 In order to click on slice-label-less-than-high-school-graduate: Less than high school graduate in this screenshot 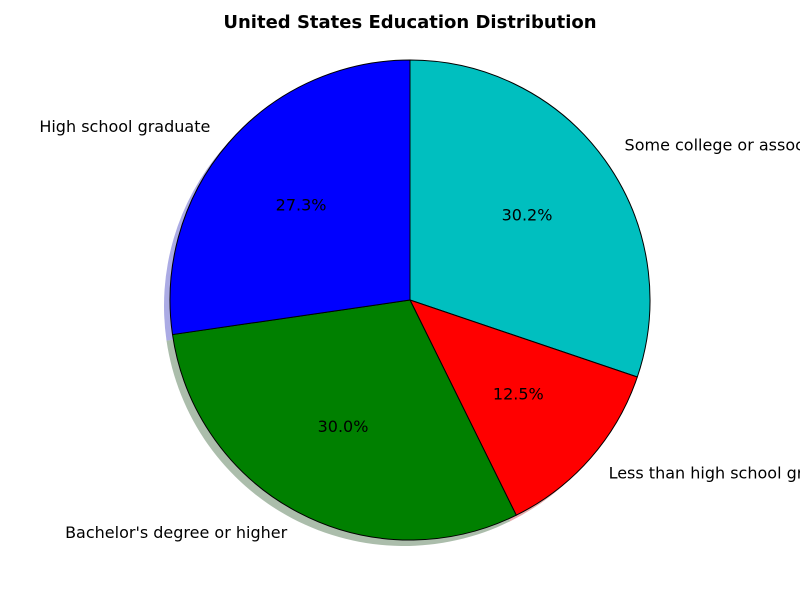, I will do `click(704, 472)`.